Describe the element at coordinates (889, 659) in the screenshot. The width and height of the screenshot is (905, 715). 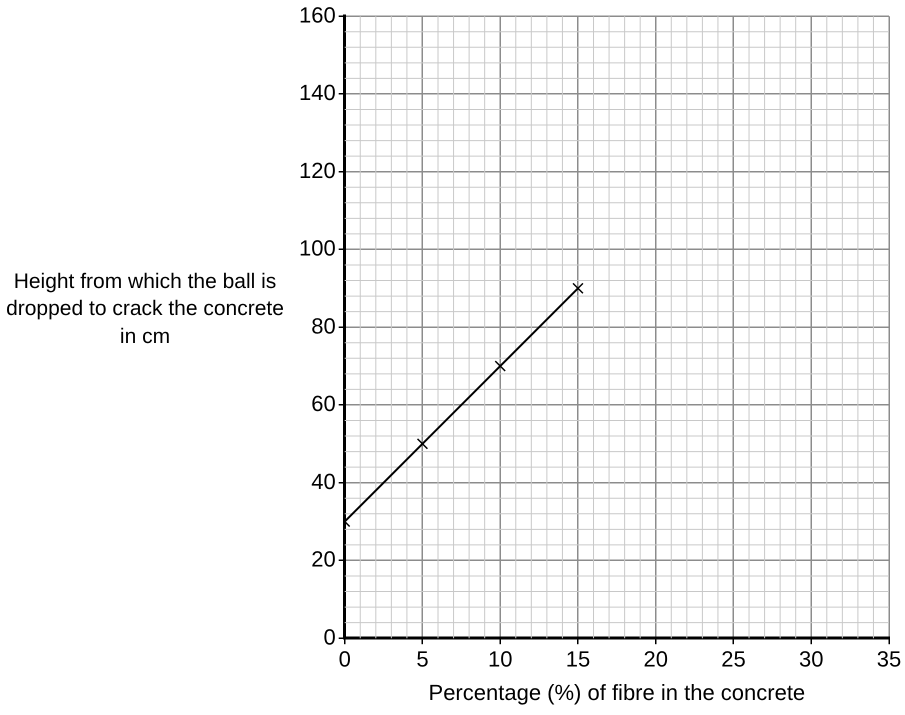
I see `x-tick-label: 35` at that location.